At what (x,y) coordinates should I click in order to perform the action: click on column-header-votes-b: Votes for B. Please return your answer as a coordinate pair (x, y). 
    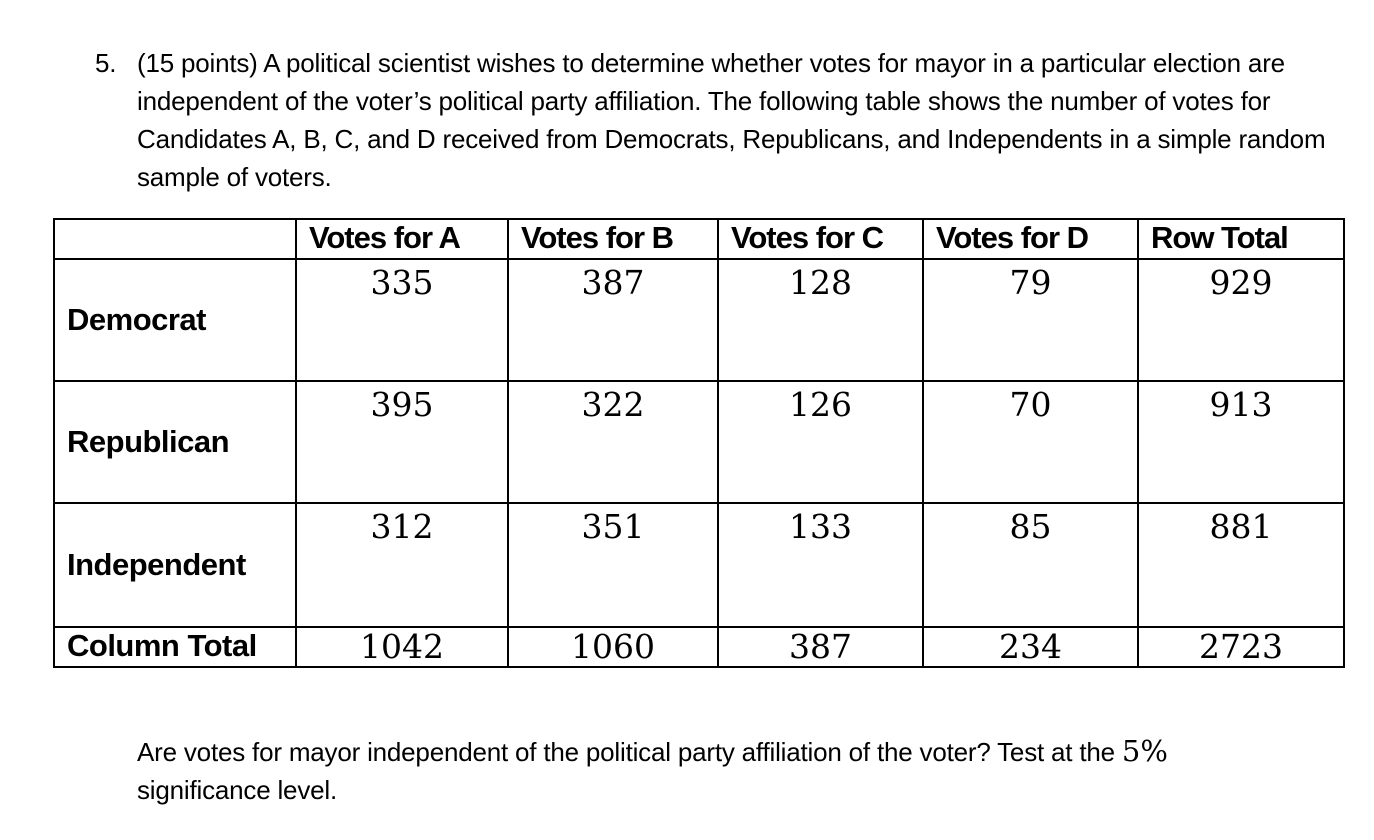
    Looking at the image, I should click on (613, 239).